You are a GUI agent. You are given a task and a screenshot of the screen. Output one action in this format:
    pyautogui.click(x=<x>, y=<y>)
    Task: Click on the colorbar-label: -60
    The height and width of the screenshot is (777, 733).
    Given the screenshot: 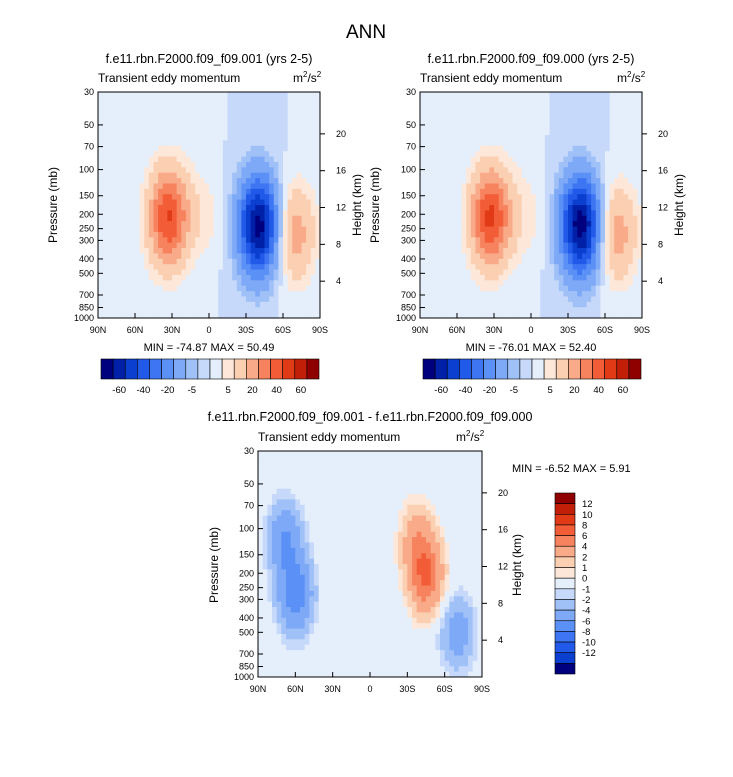 What is the action you would take?
    pyautogui.click(x=441, y=390)
    